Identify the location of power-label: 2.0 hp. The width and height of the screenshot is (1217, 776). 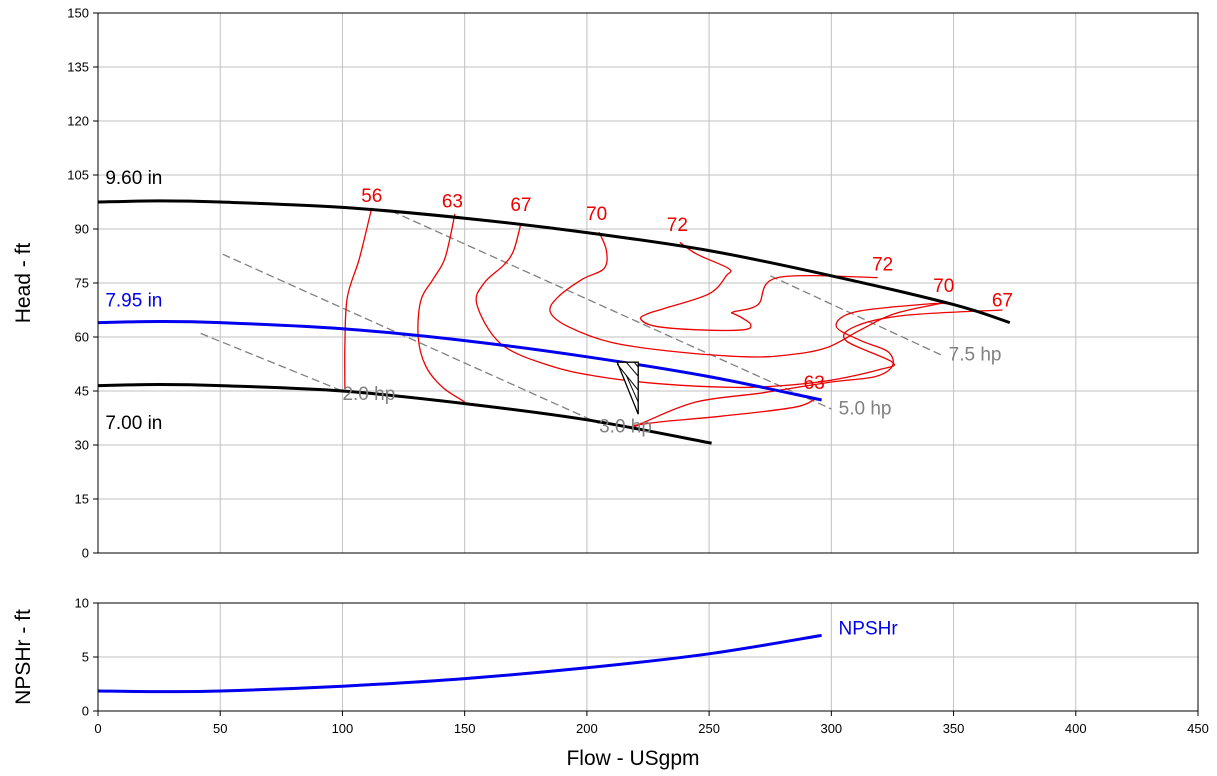
(368, 394).